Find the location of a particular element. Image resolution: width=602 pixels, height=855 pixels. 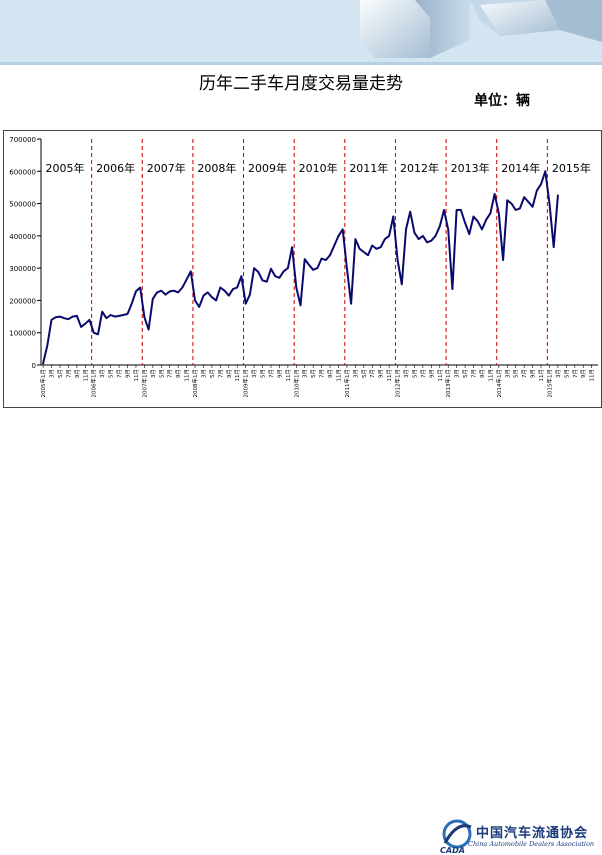

x-tick-label: 2013年1月 is located at coordinates (448, 383).